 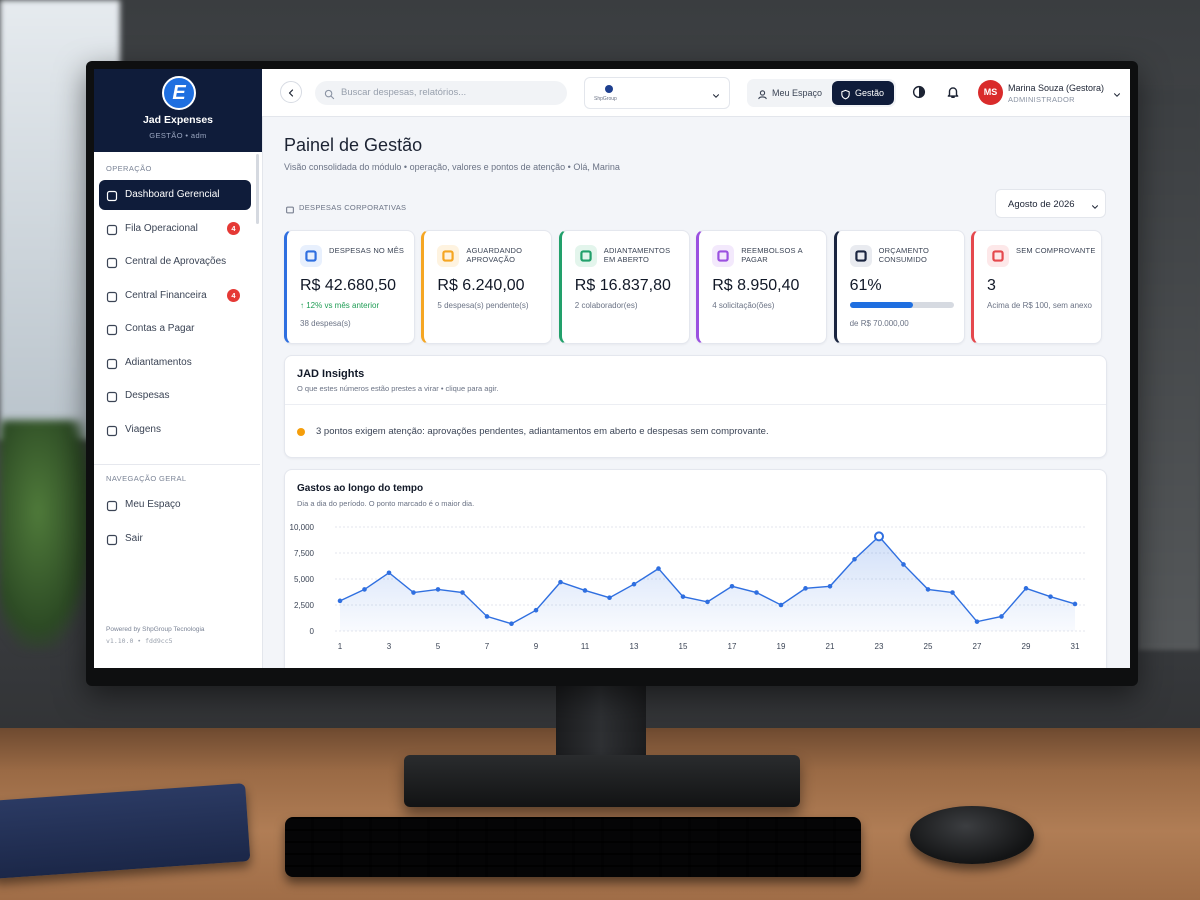 What do you see at coordinates (634, 646) in the screenshot?
I see `x-tick-label: 13` at bounding box center [634, 646].